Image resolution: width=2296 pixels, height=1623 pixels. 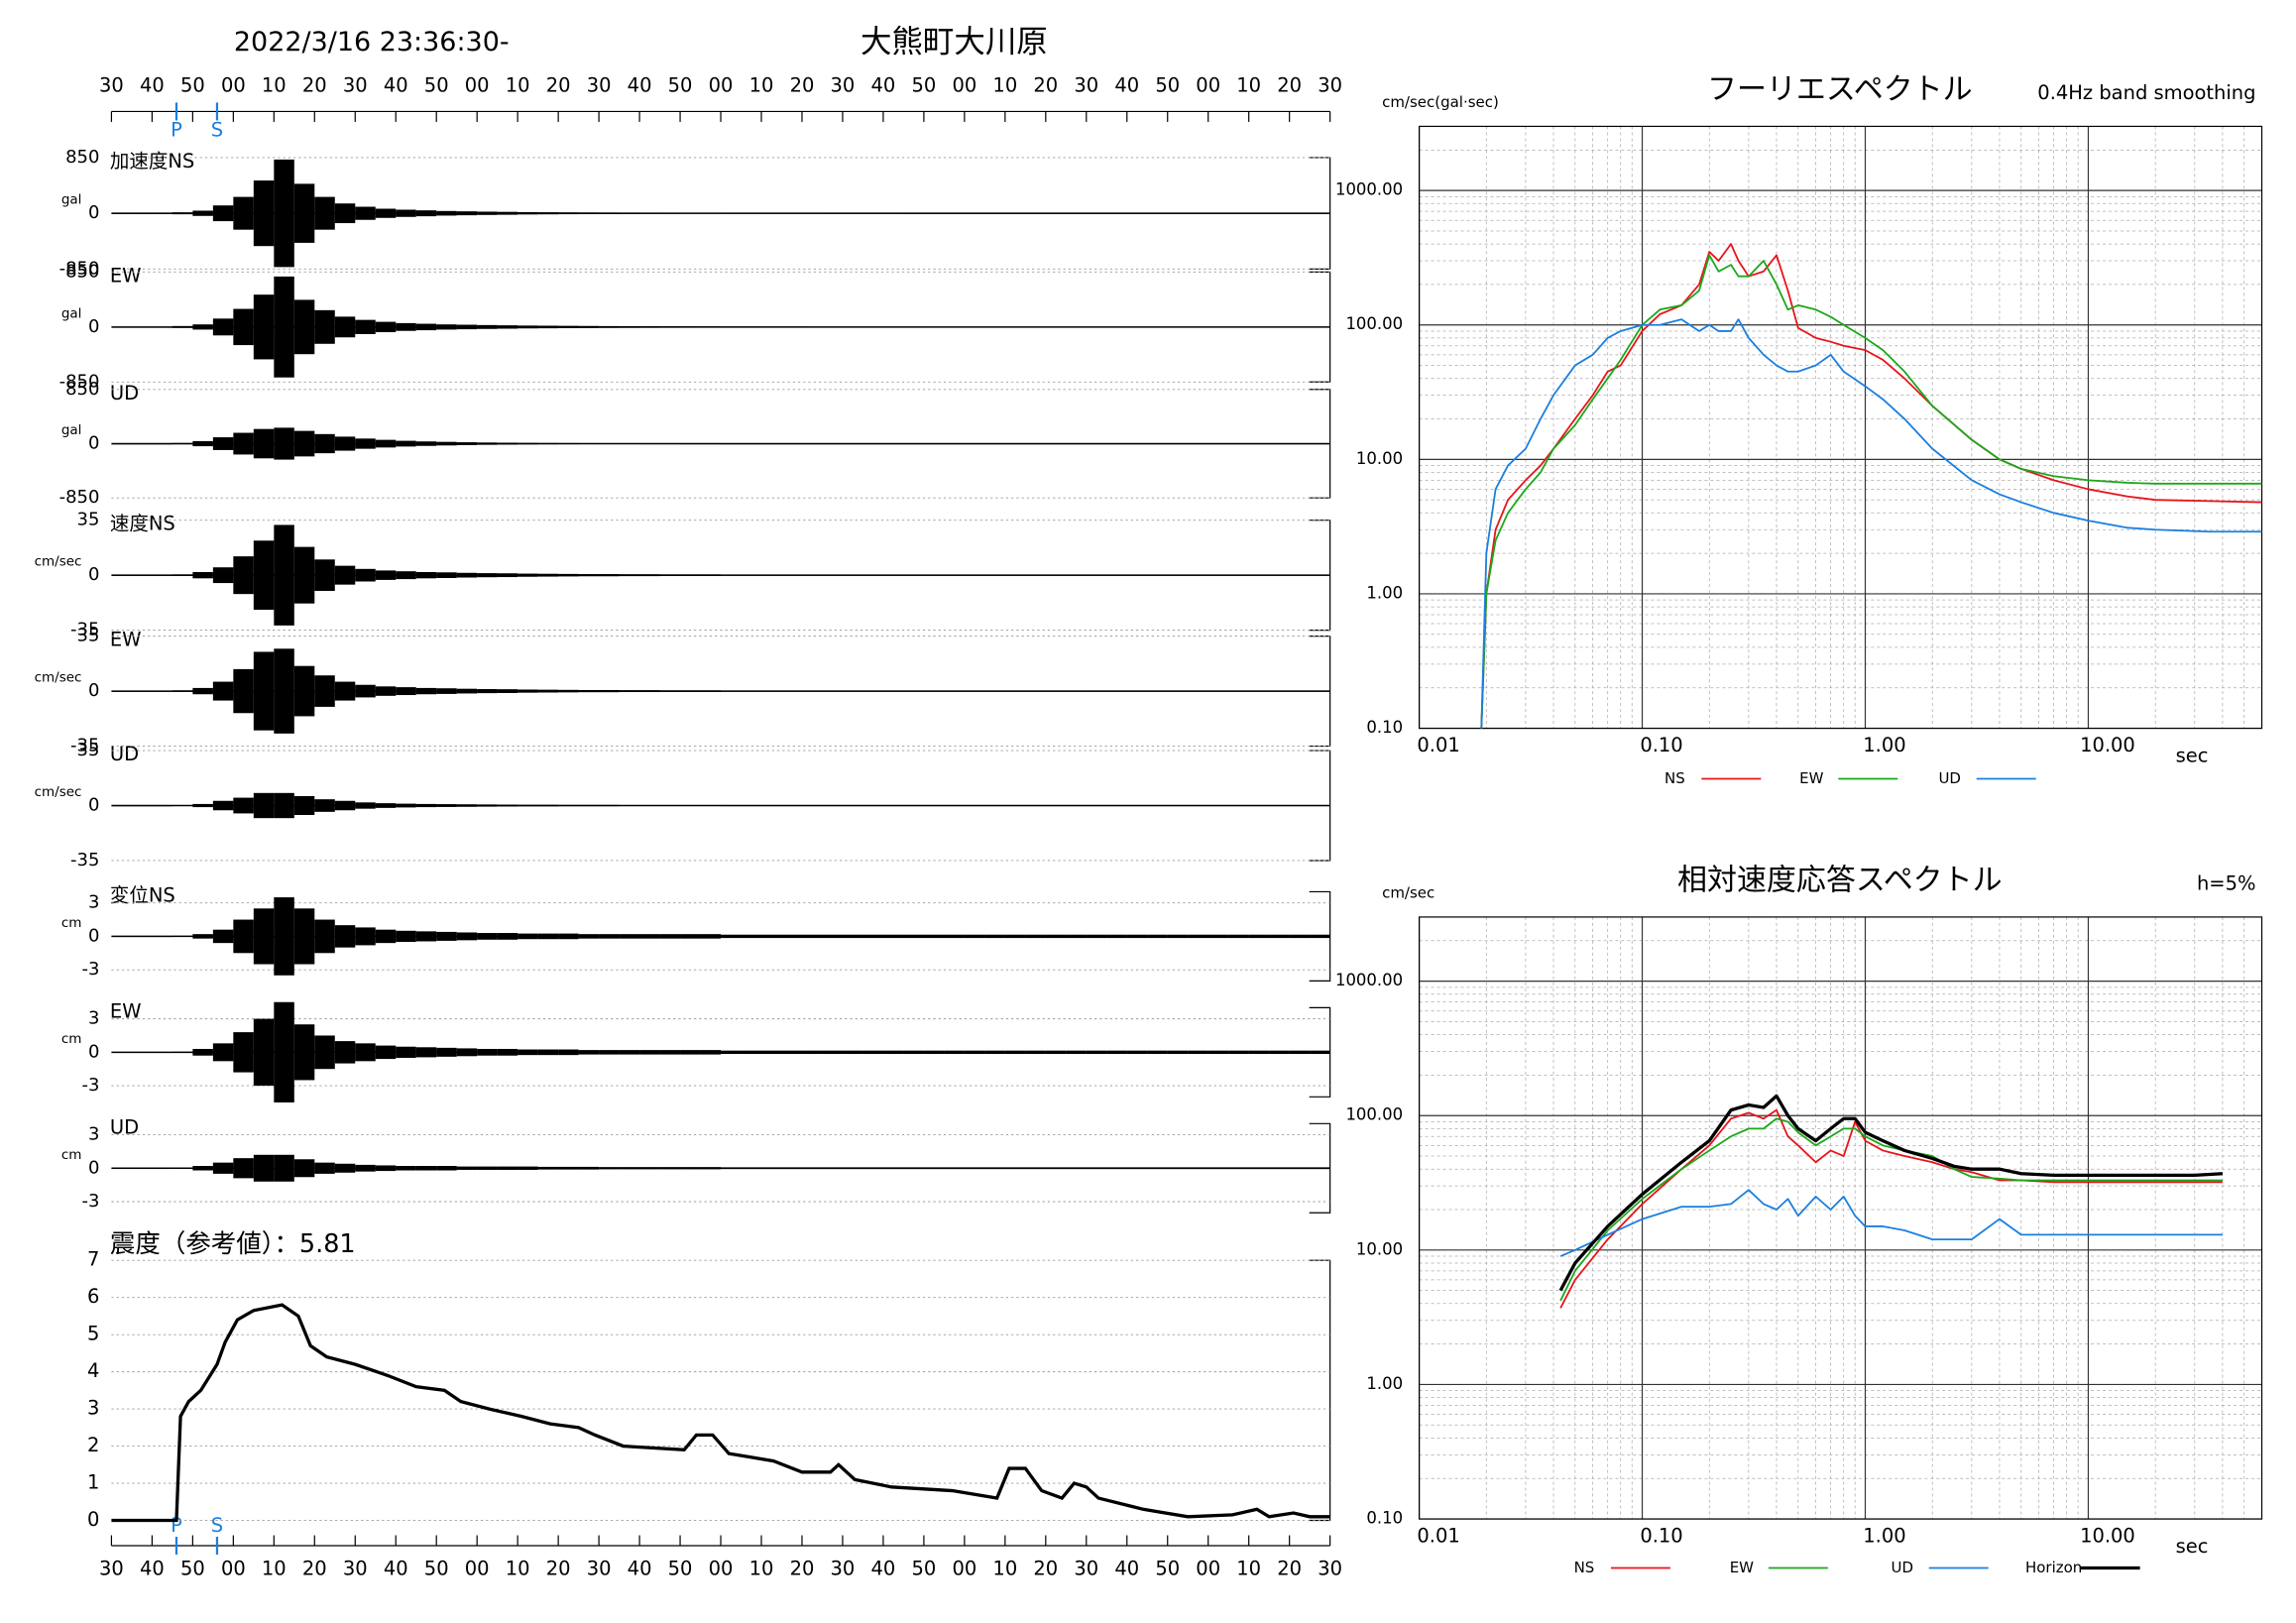 What do you see at coordinates (1385, 727) in the screenshot?
I see `y-tick-label: 0.10` at bounding box center [1385, 727].